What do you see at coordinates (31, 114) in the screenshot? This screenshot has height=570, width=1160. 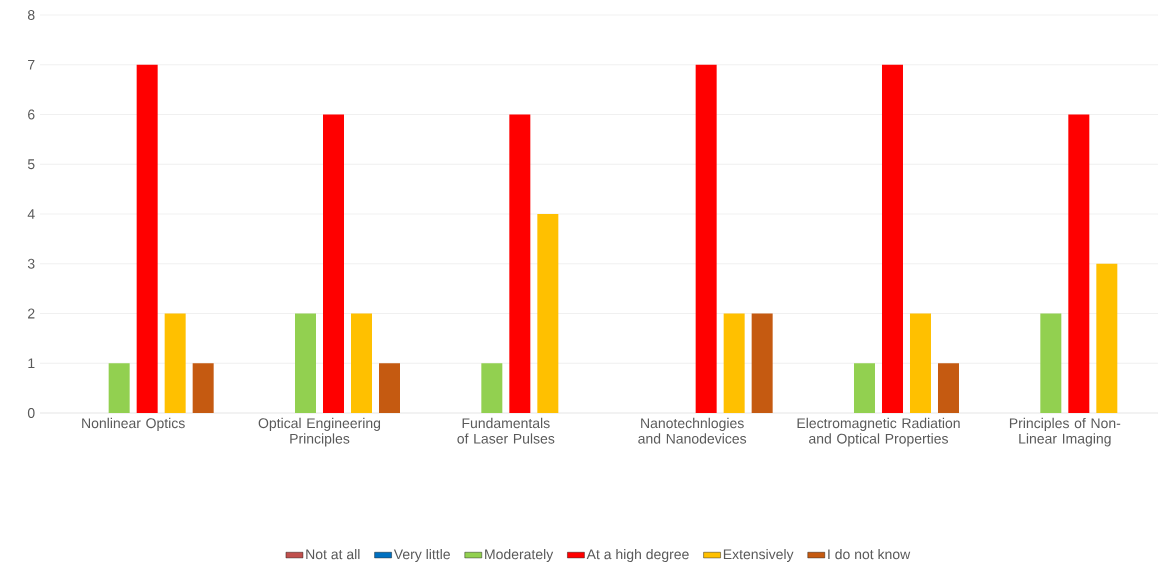 I see `y-tick-label: 6` at bounding box center [31, 114].